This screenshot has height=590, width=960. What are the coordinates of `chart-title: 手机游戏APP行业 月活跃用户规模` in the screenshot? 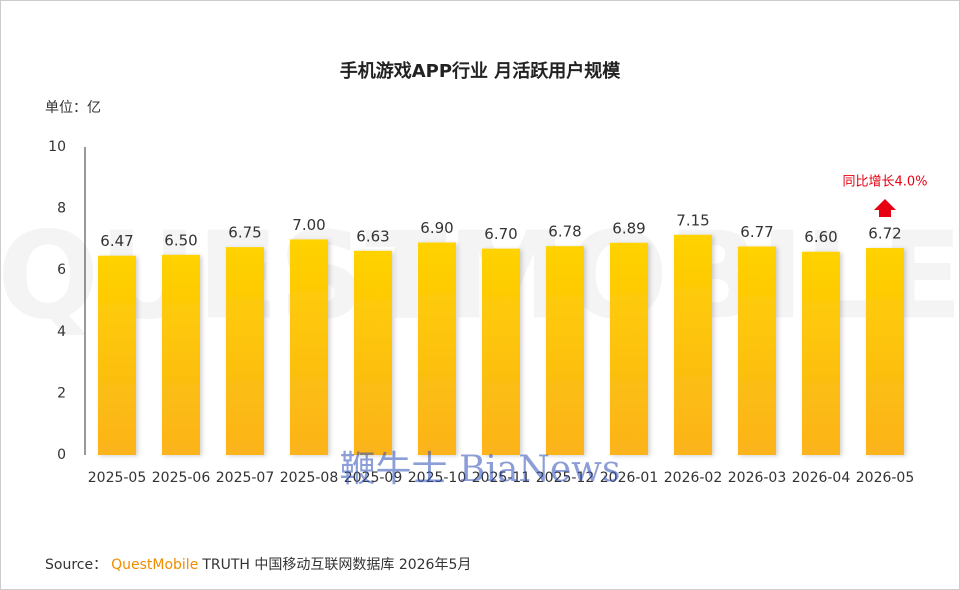 It's located at (481, 71).